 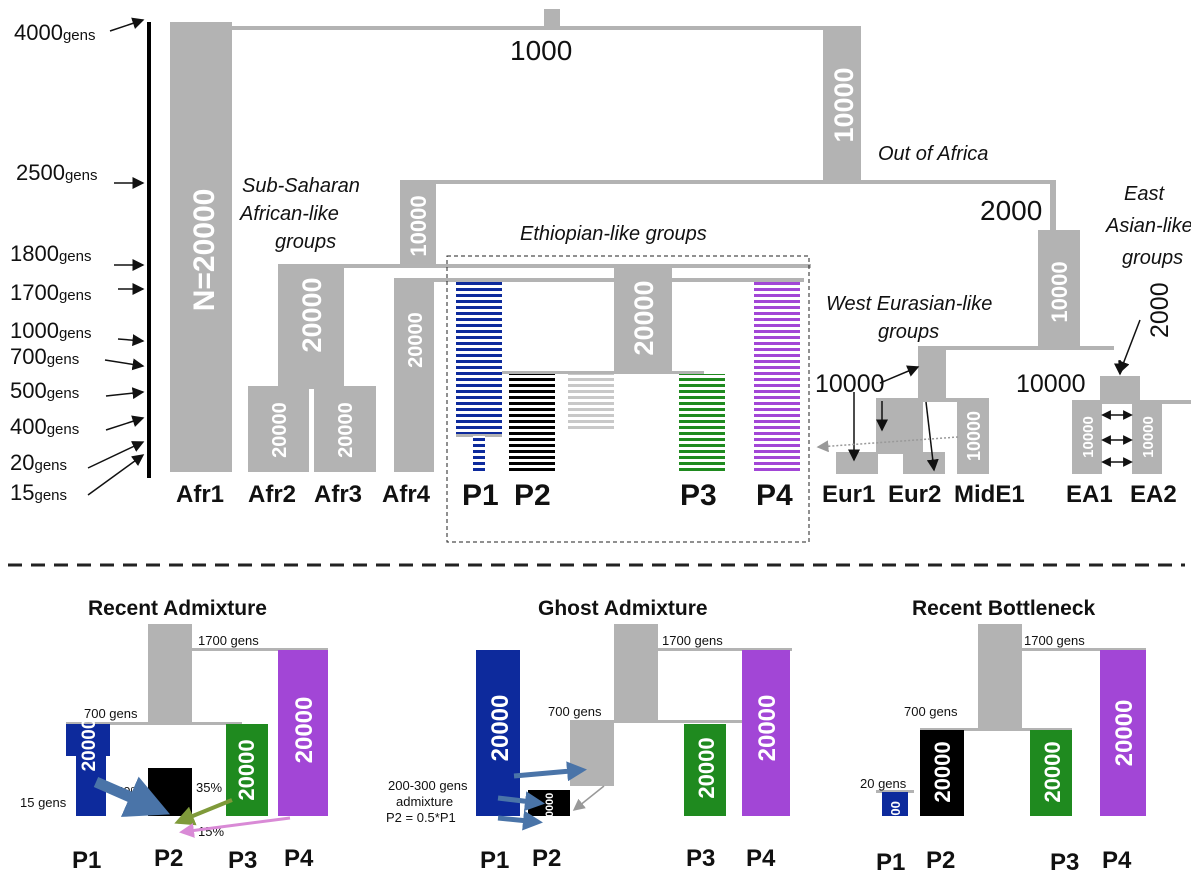 What do you see at coordinates (479, 359) in the screenshot?
I see `p1-ancestral-bar` at bounding box center [479, 359].